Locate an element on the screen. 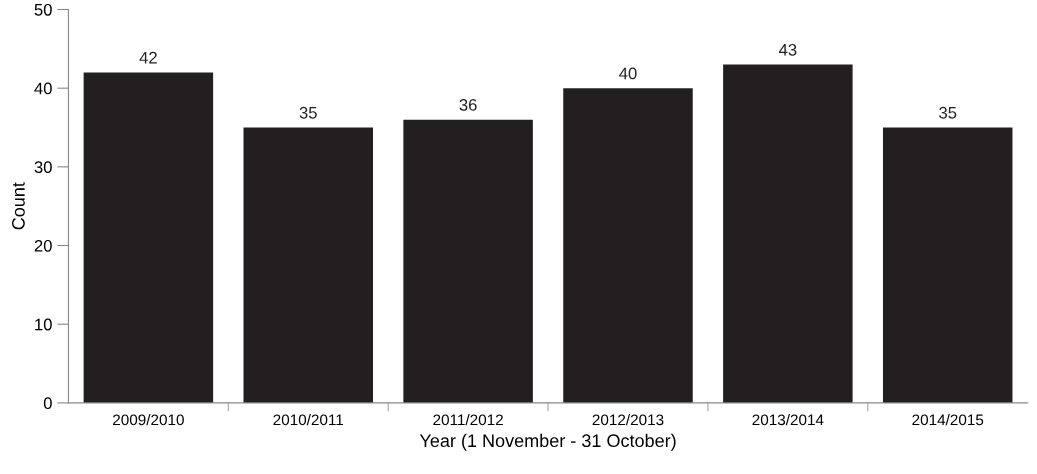 This screenshot has width=1037, height=474. x-tick-label: 2010/2011 is located at coordinates (308, 420).